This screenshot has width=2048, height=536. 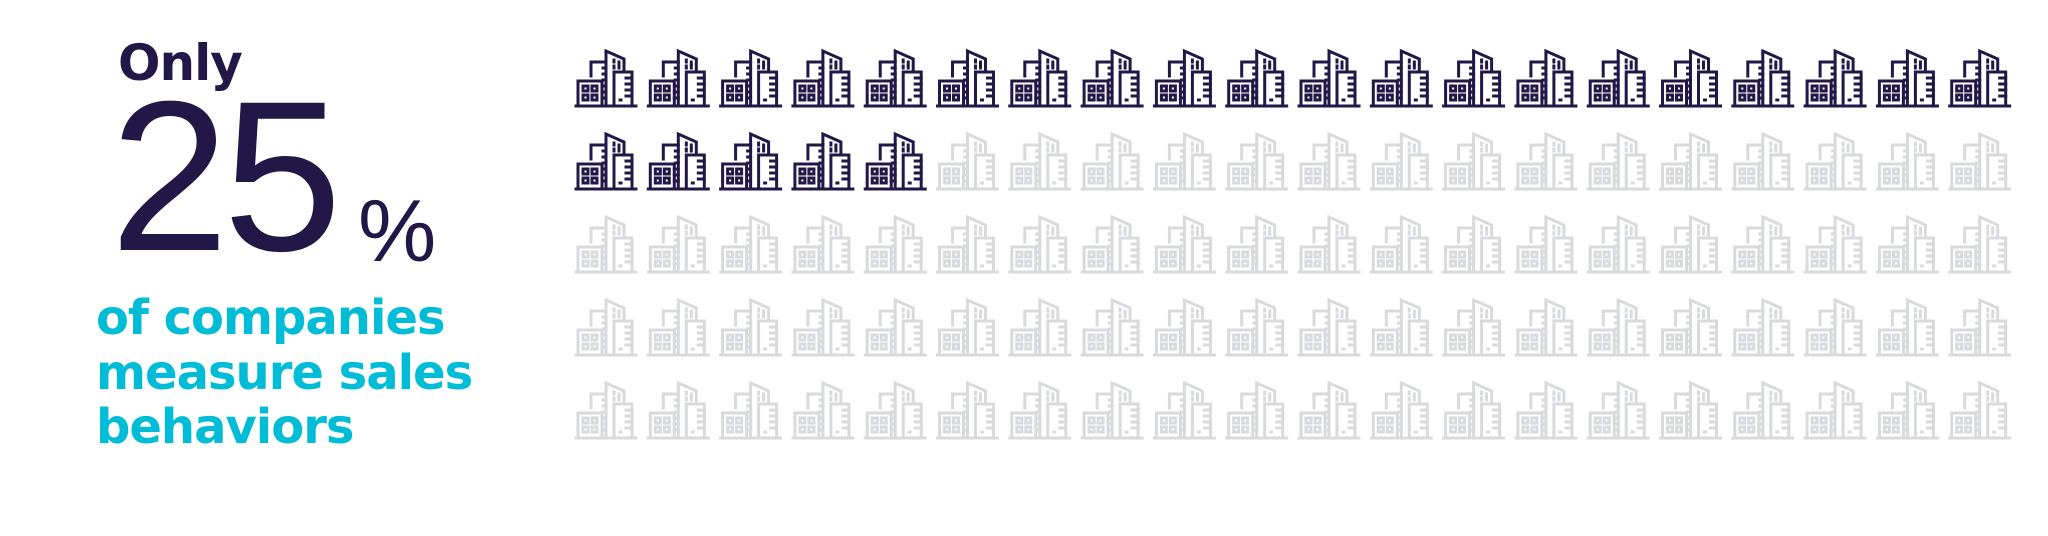 I want to click on headline-unit: %, so click(x=397, y=230).